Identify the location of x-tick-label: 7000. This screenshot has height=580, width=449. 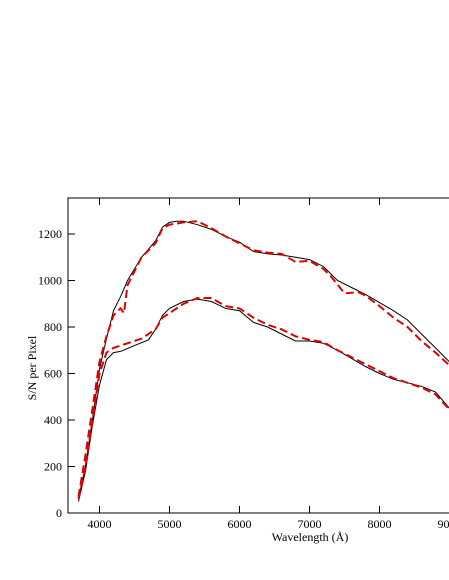
(310, 524).